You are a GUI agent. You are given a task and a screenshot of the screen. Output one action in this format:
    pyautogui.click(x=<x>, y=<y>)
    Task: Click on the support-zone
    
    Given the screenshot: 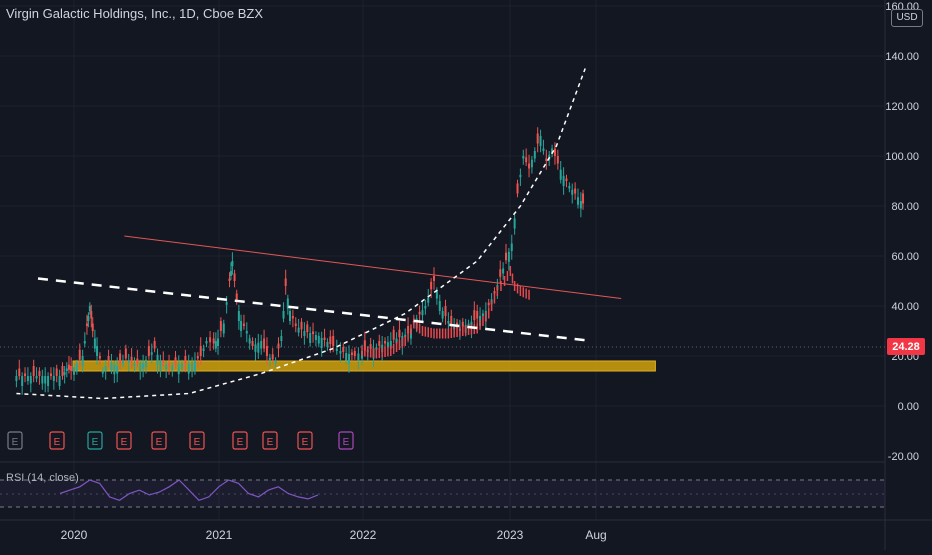 What is the action you would take?
    pyautogui.click(x=364, y=366)
    